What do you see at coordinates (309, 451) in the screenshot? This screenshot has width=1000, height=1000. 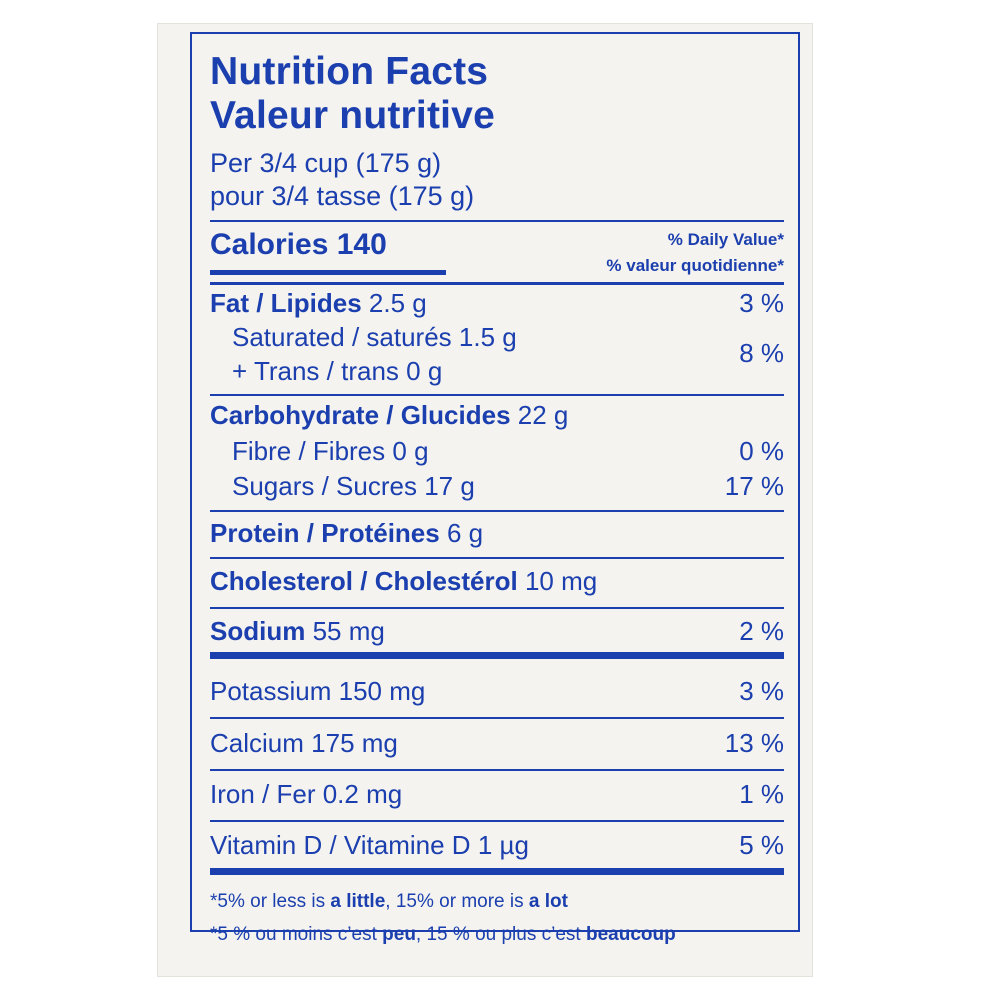 I see `fibre-name: Fibre / Fibres` at bounding box center [309, 451].